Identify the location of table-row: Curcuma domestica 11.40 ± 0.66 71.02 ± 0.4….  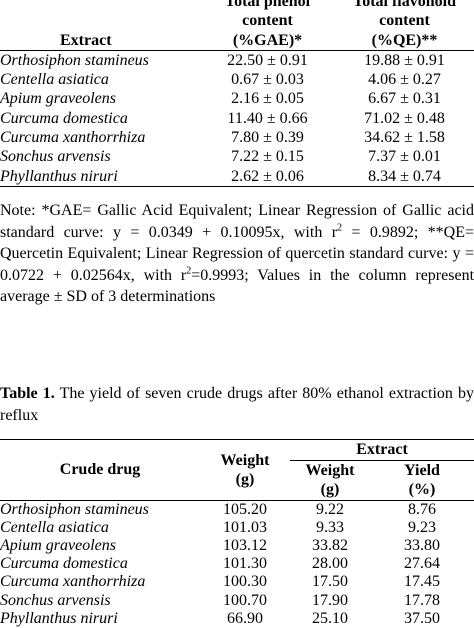
(237, 118).